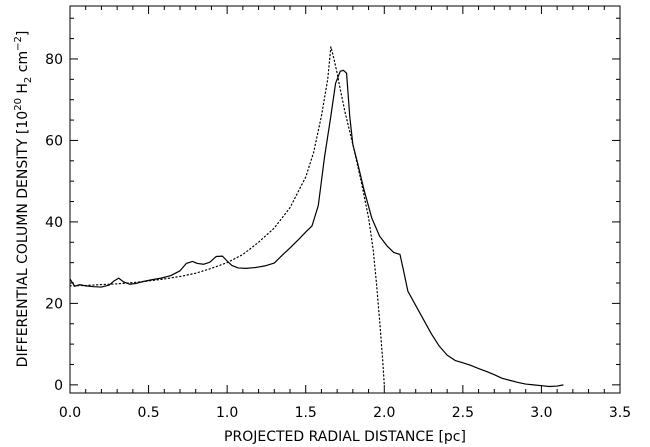  Describe the element at coordinates (620, 413) in the screenshot. I see `x-tick-label: 3.5` at that location.